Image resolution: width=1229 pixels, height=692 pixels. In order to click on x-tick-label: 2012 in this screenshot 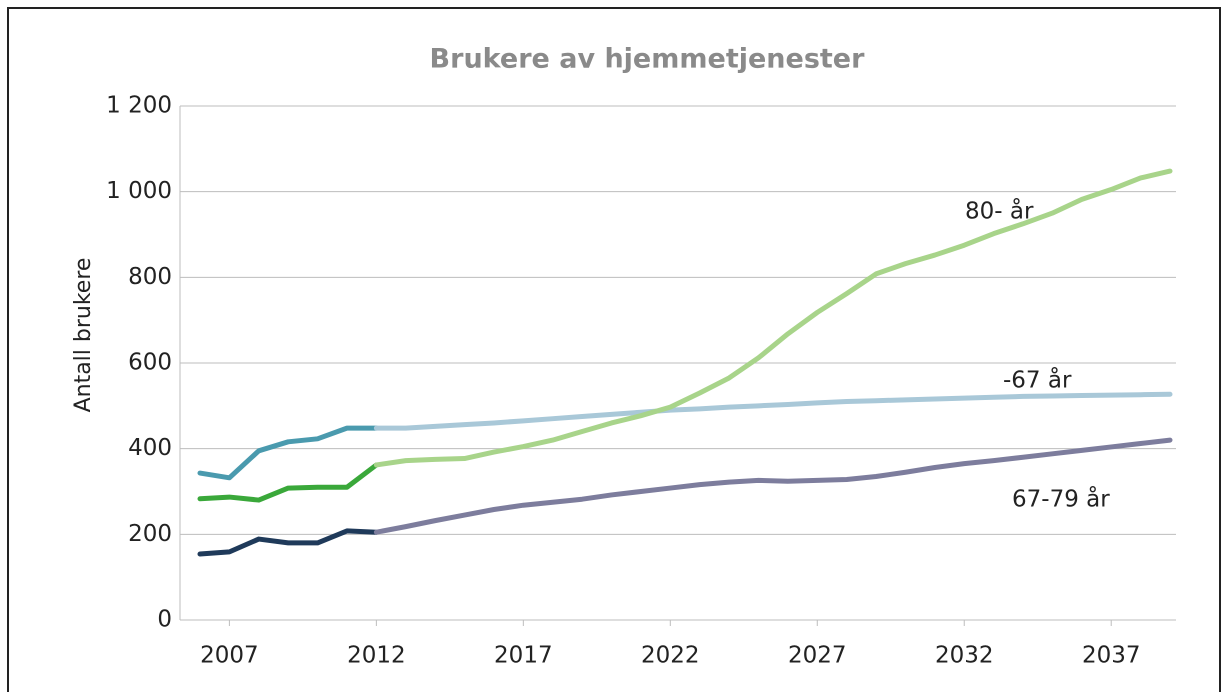, I will do `click(376, 656)`.